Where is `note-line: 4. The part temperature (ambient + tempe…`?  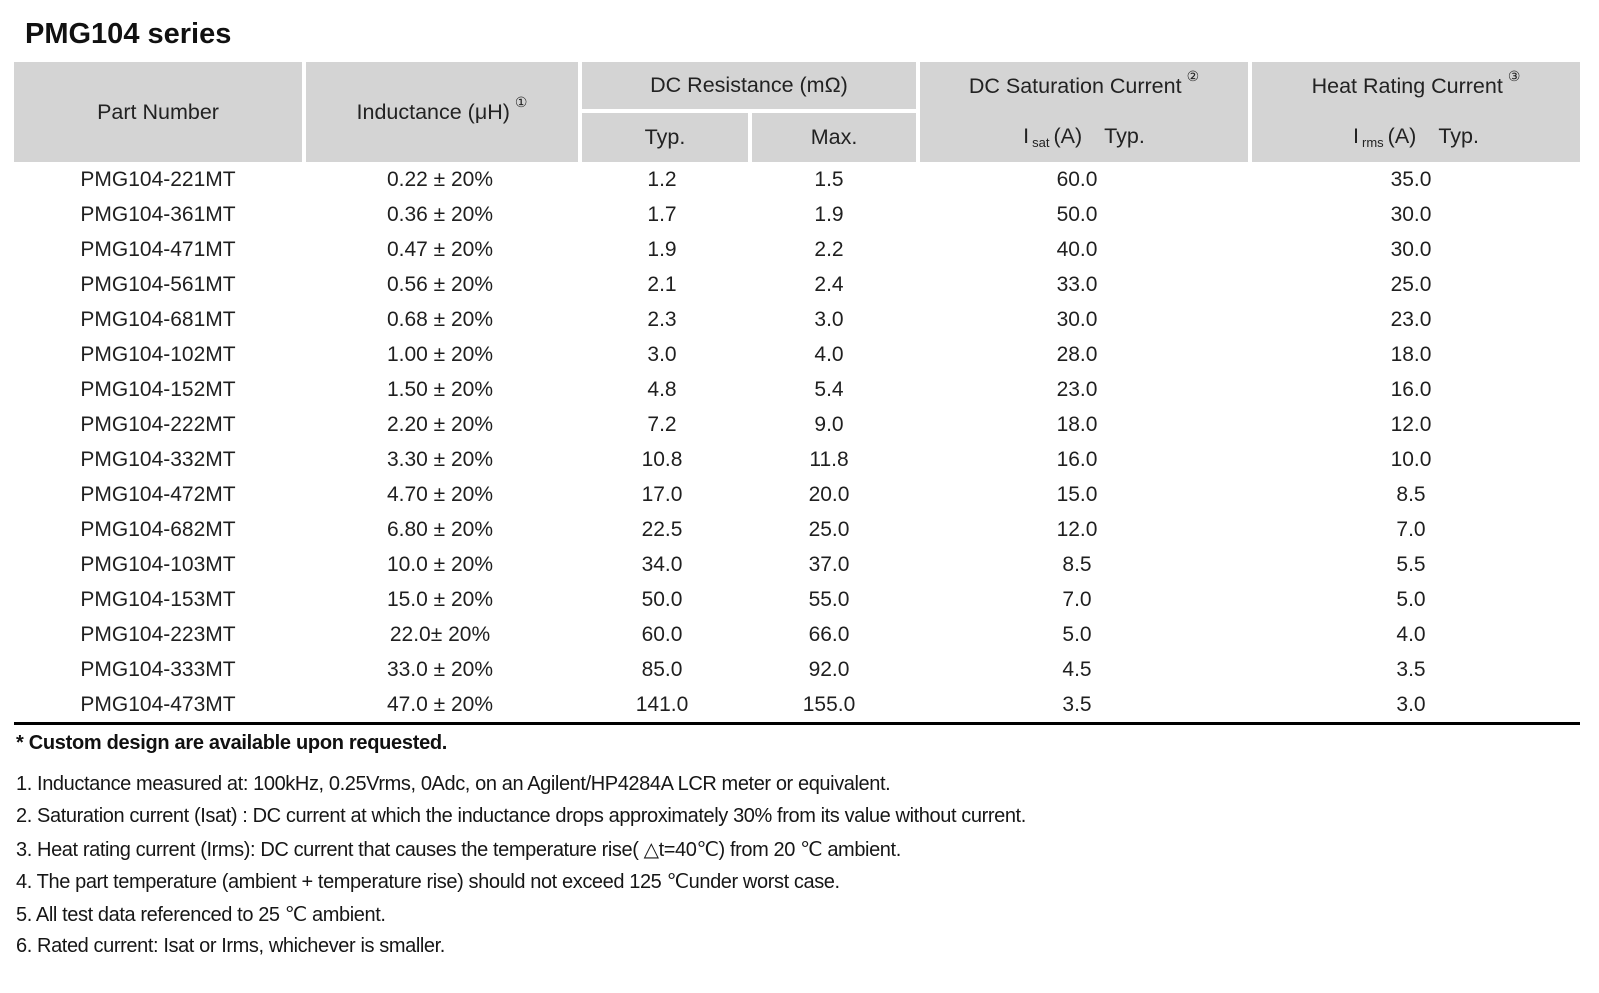 note-line: 4. The part temperature (ambient + tempe… is located at coordinates (428, 882).